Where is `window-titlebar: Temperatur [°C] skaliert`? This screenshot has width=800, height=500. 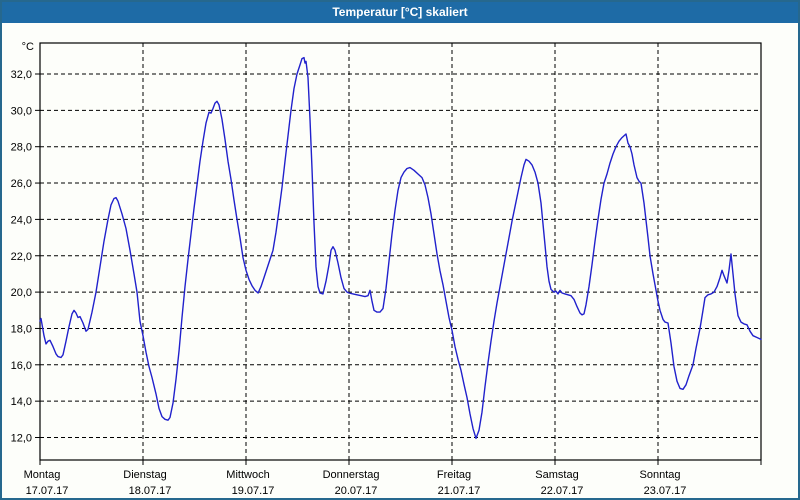 window-titlebar: Temperatur [°C] skaliert is located at coordinates (400, 12).